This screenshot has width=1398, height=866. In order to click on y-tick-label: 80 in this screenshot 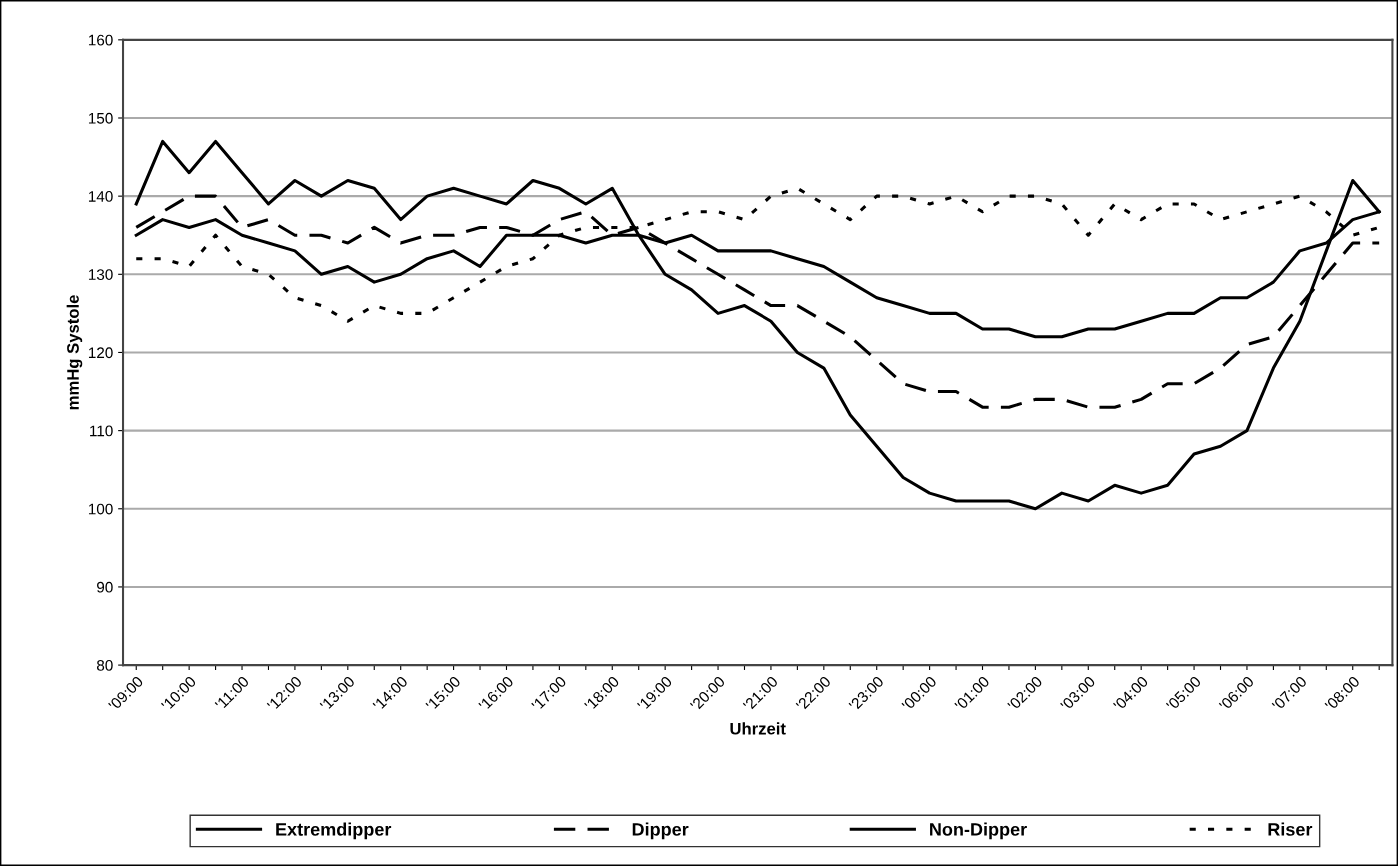, I will do `click(104, 665)`.